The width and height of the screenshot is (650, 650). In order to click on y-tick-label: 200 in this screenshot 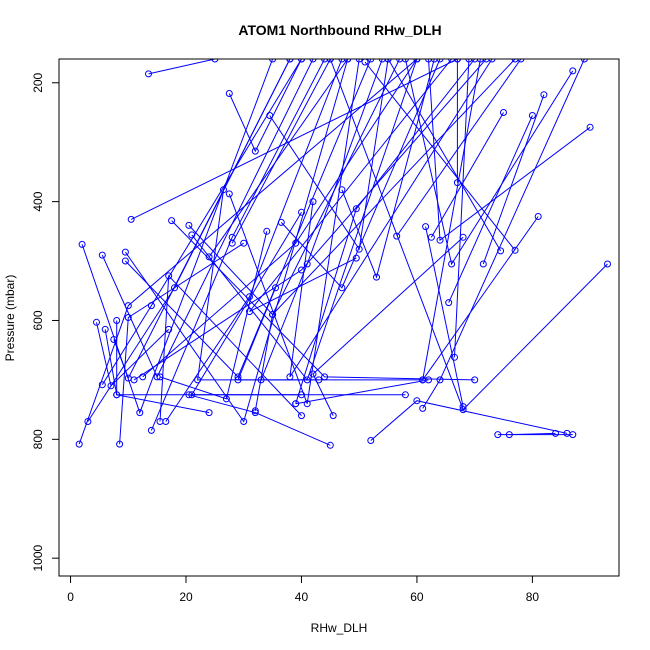, I will do `click(38, 82)`.